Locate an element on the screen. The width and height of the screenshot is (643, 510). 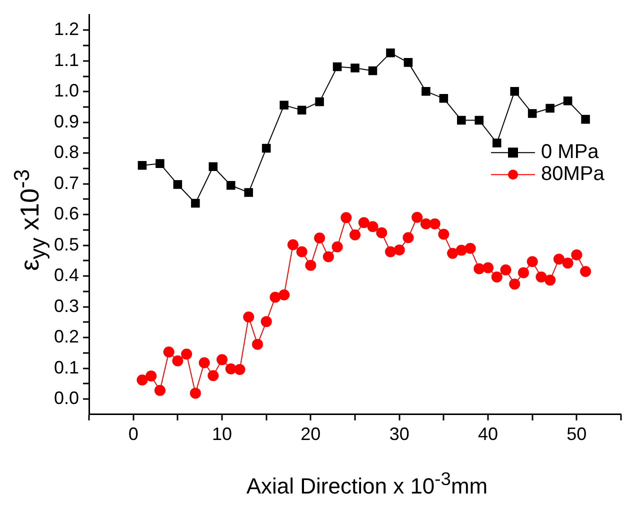
x-axis-title: Axial Direction x 10$^{-3}$mm is located at coordinates (367, 484).